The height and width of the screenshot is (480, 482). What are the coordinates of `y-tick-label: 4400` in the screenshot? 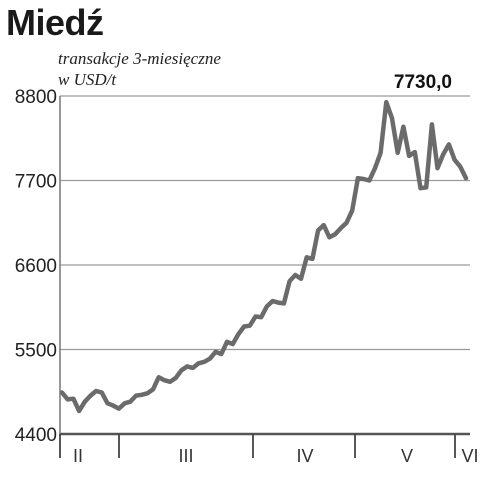 It's located at (36, 435).